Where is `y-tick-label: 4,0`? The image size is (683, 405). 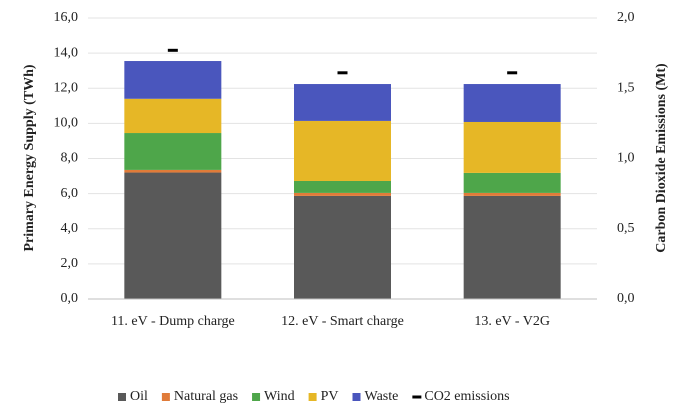 y-tick-label: 4,0 is located at coordinates (70, 228).